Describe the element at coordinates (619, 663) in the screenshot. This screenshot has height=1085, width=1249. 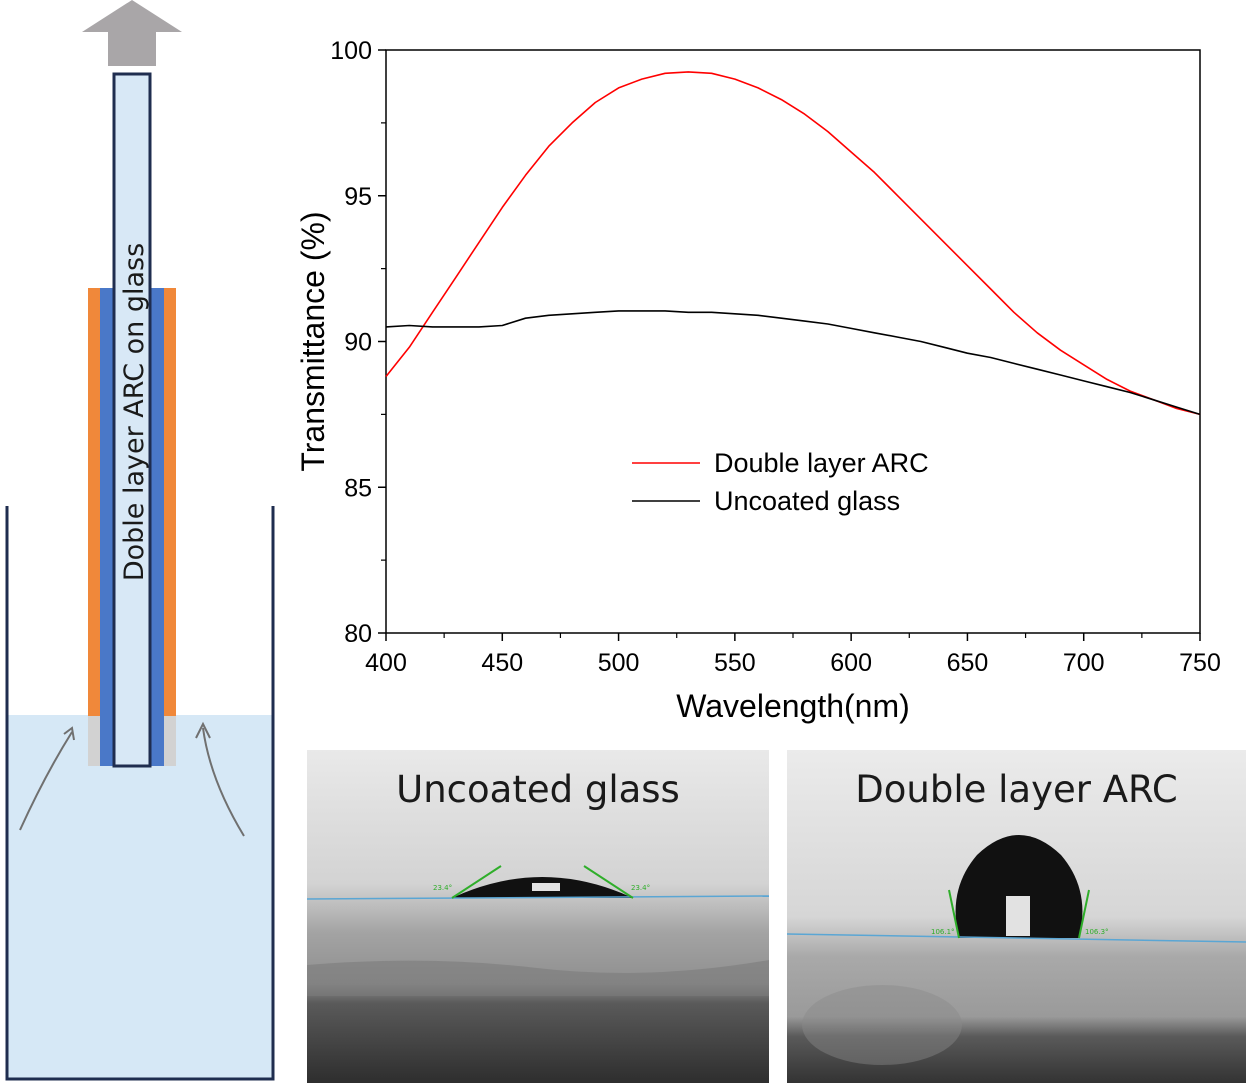
I see `x-tick-label: 500` at that location.